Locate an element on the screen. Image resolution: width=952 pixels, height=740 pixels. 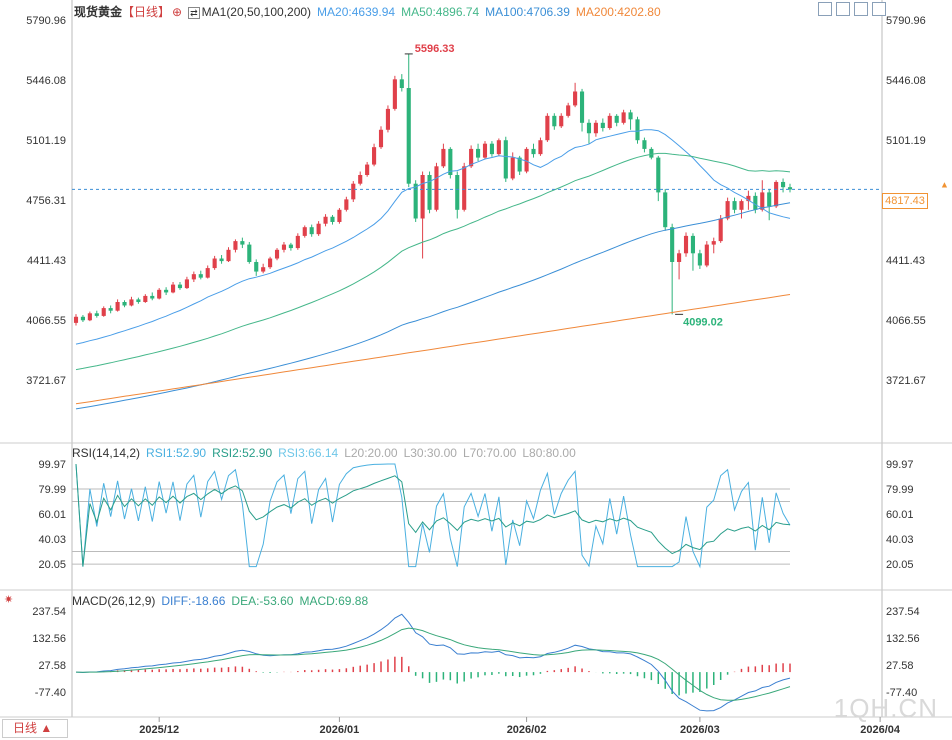
rsi2-value: RSI2:52.90 is located at coordinates (242, 453).